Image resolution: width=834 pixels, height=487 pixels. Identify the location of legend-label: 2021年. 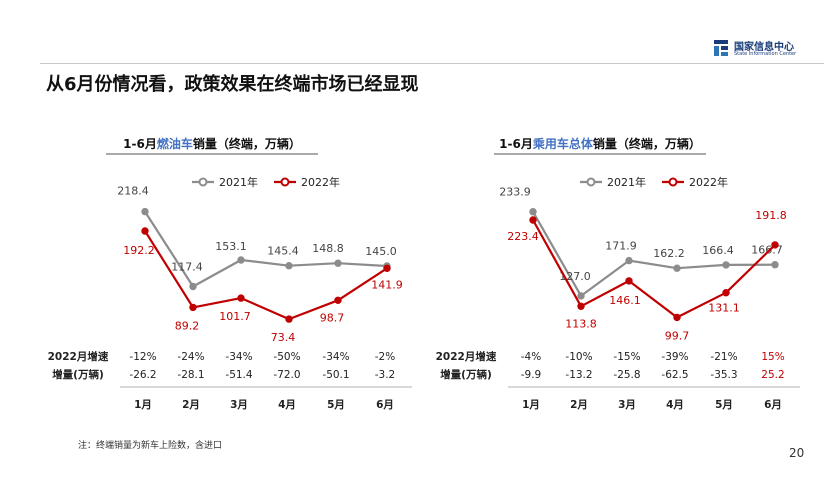
(238, 182).